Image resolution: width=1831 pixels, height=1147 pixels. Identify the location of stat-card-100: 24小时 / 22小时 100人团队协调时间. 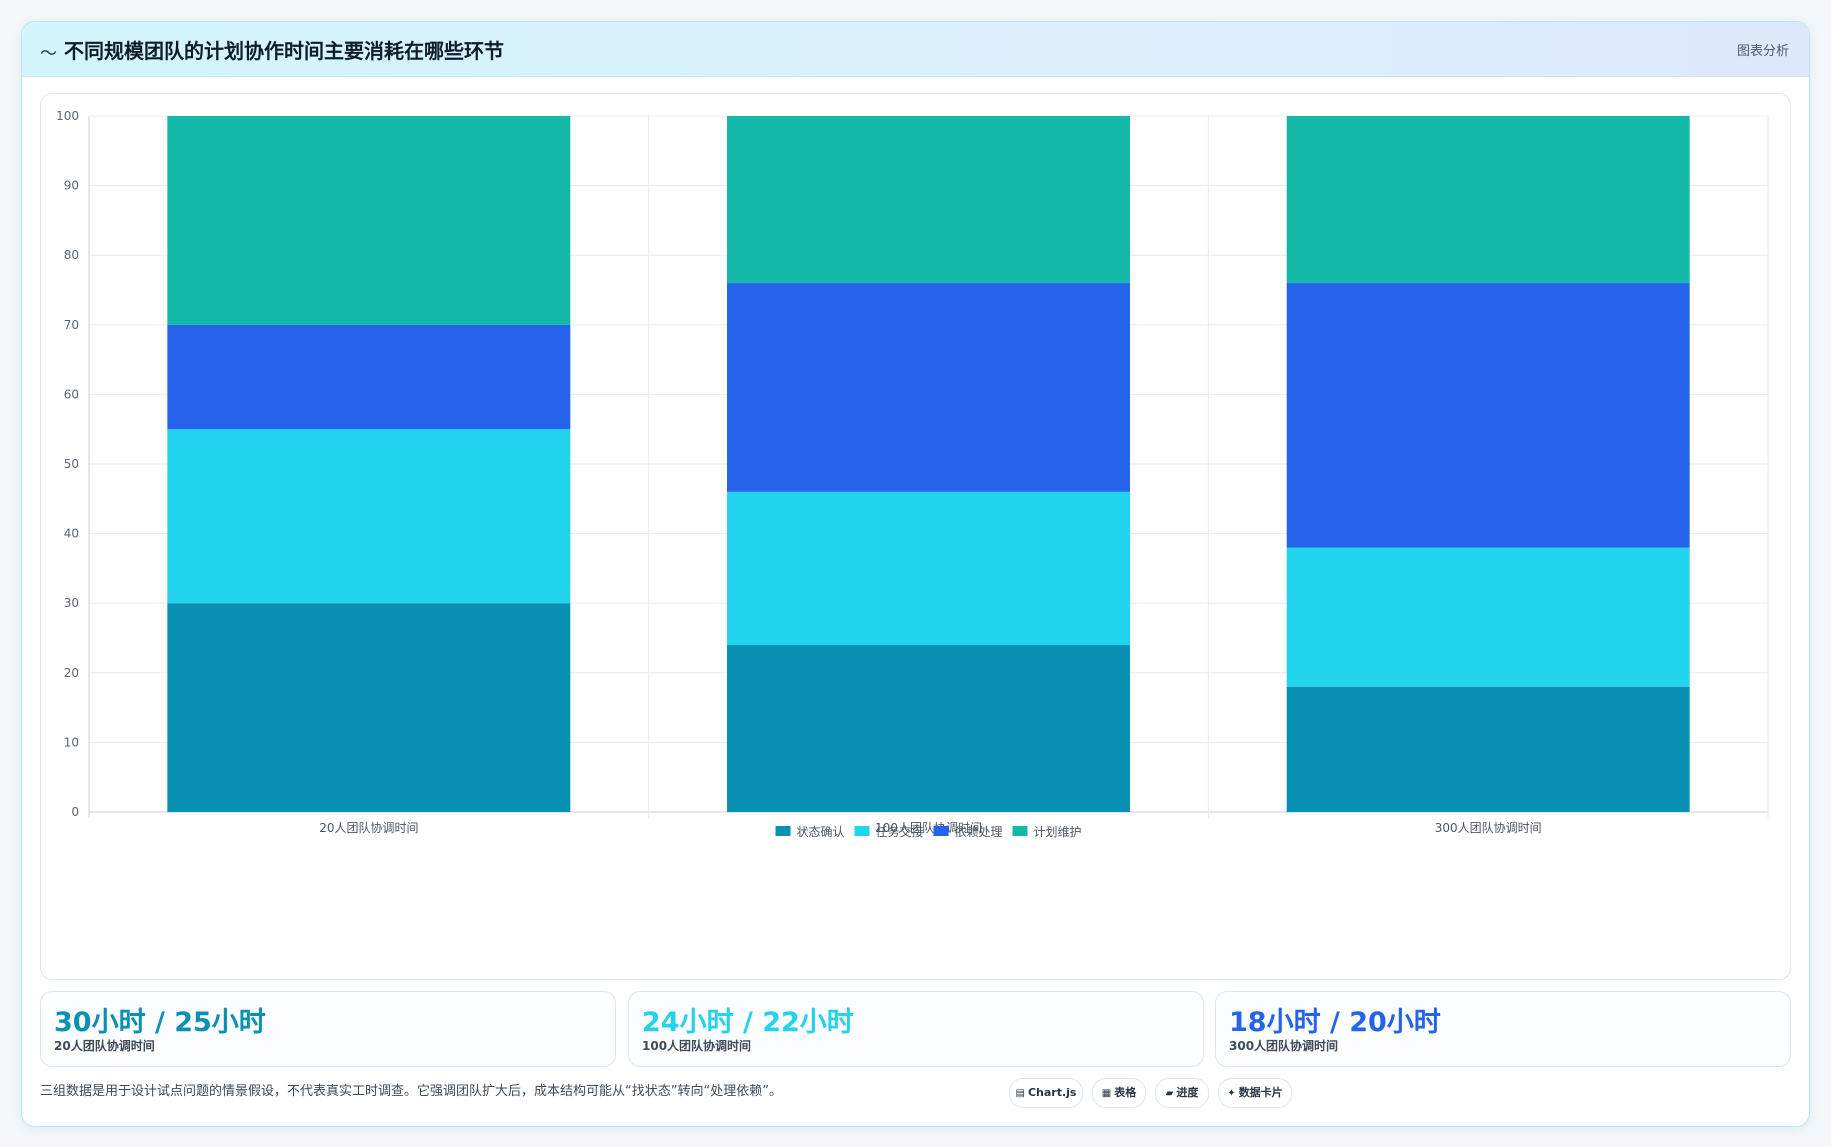
(916, 1029).